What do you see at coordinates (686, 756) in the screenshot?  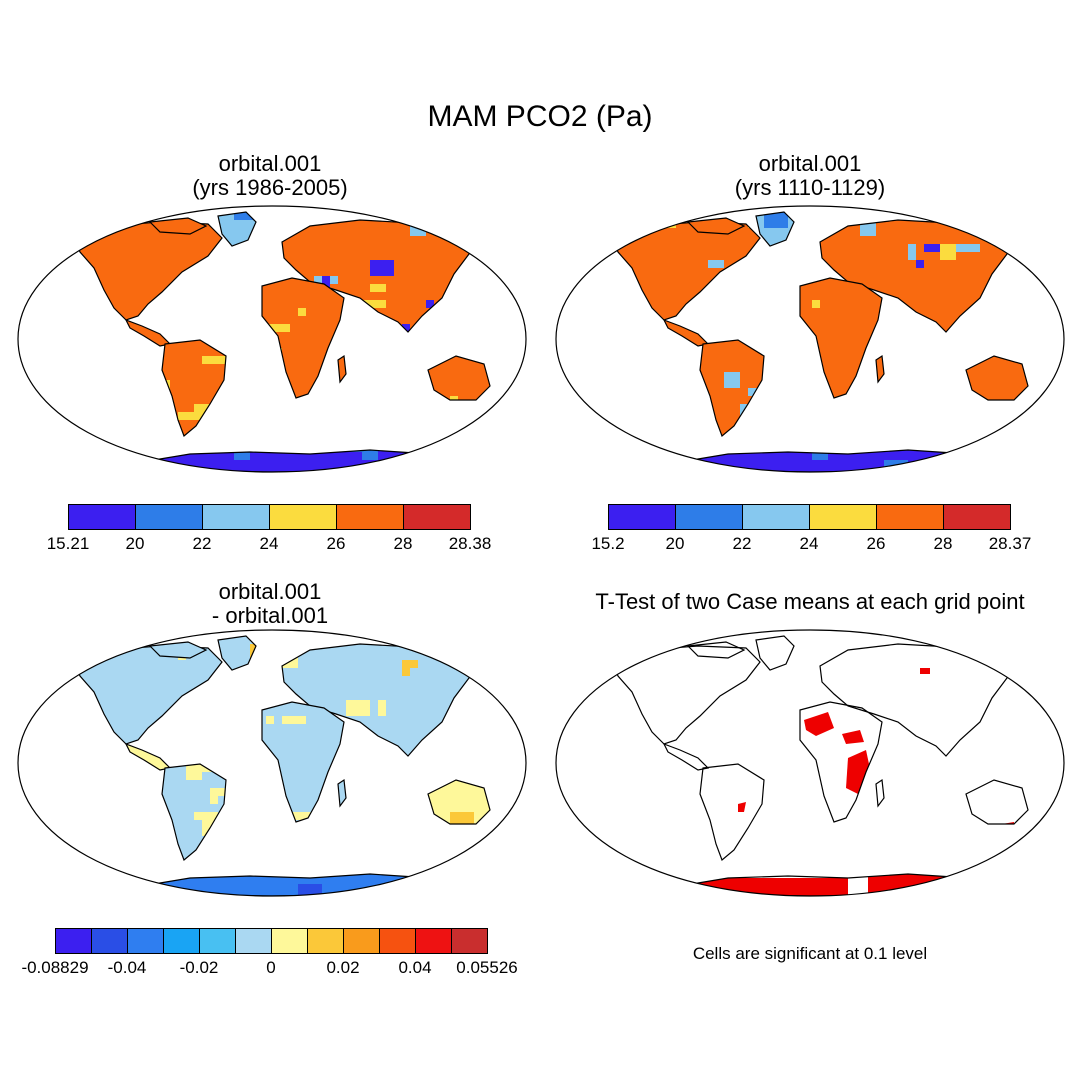 I see `coastline-centralAmerica` at bounding box center [686, 756].